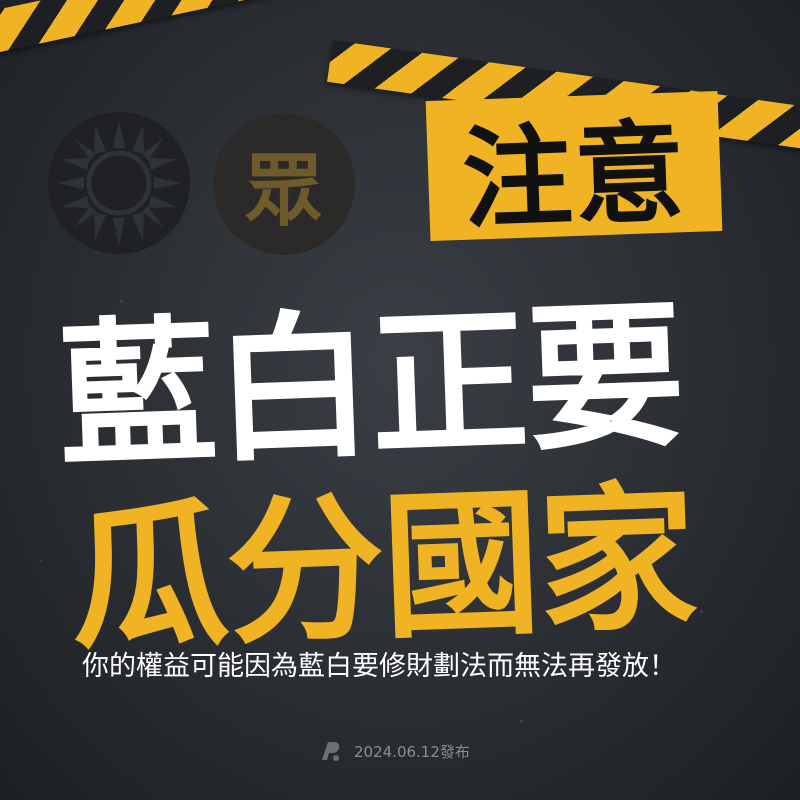 This screenshot has width=800, height=800. I want to click on subtitle-text: 你的權益可能因為藍白要修財劃法而無法再發放！, so click(379, 666).